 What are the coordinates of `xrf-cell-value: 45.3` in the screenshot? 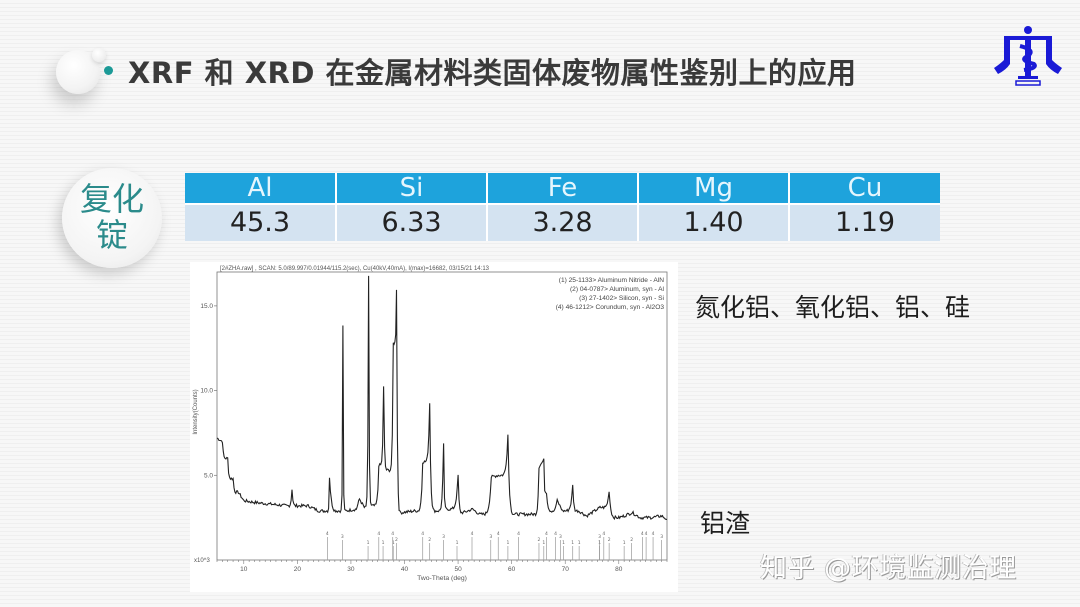 It's located at (261, 222).